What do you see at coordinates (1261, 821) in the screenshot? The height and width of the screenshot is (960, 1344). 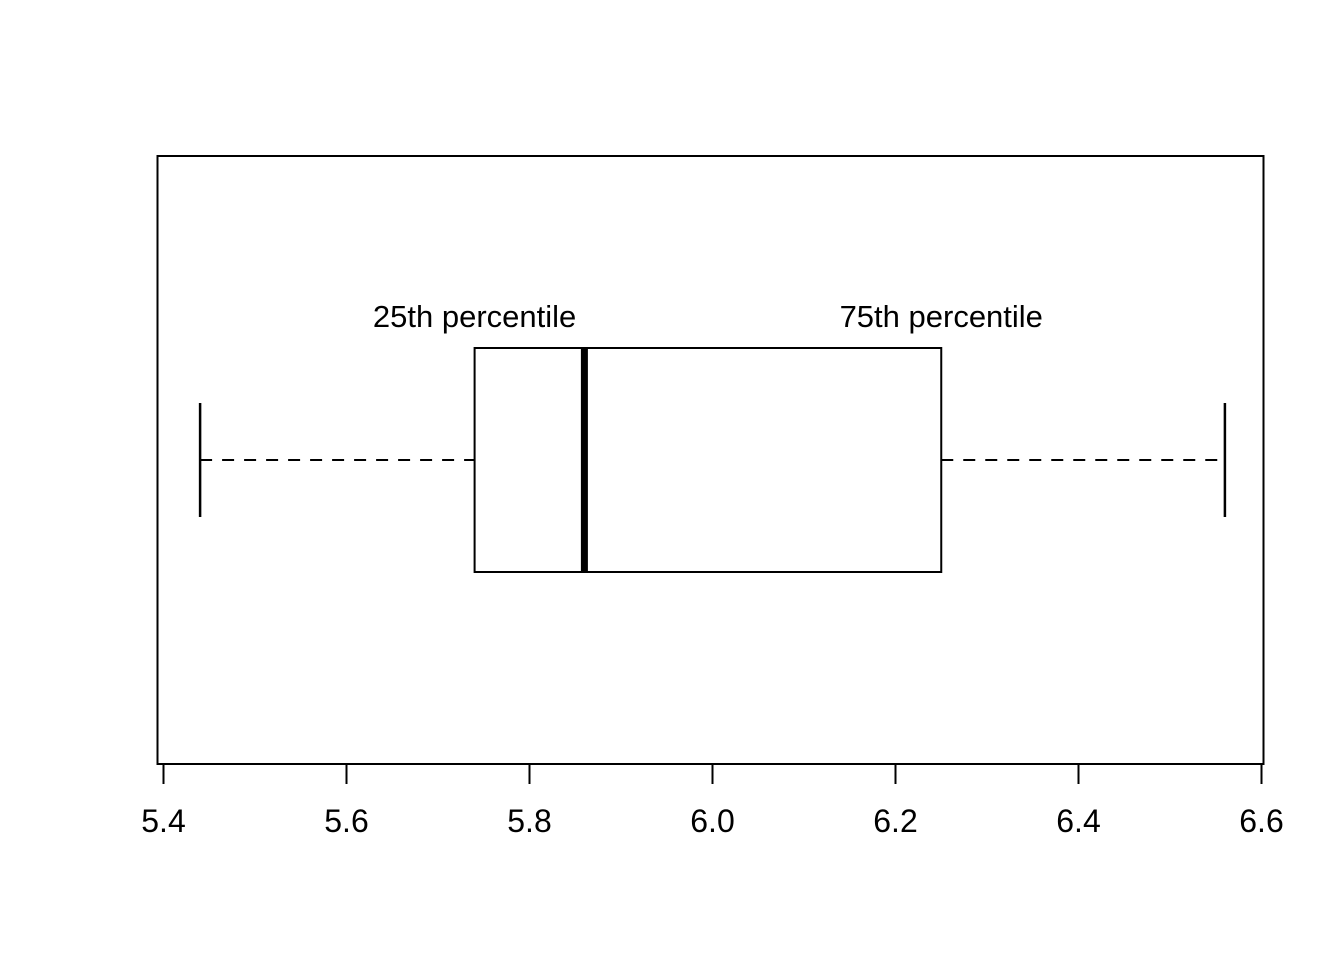 I see `x-axis-tick-label: 6.6` at bounding box center [1261, 821].